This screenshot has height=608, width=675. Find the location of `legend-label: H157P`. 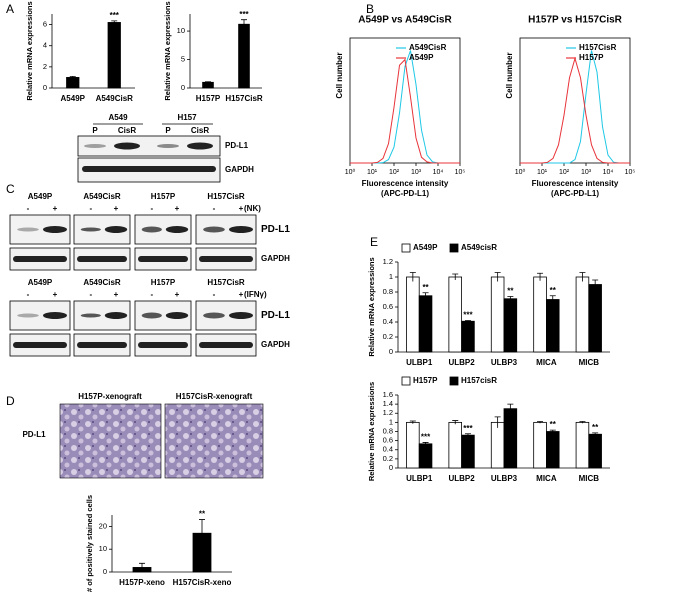

legend-label: H157P is located at coordinates (591, 57).